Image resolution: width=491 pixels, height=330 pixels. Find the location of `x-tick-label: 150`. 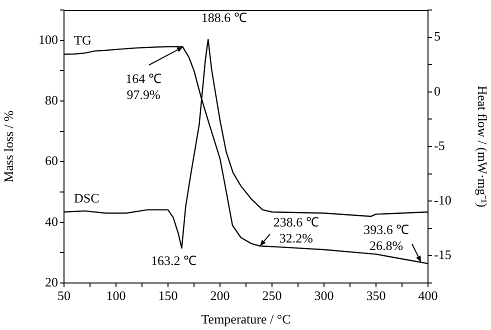

x-tick-label: 150 is located at coordinates (168, 296).